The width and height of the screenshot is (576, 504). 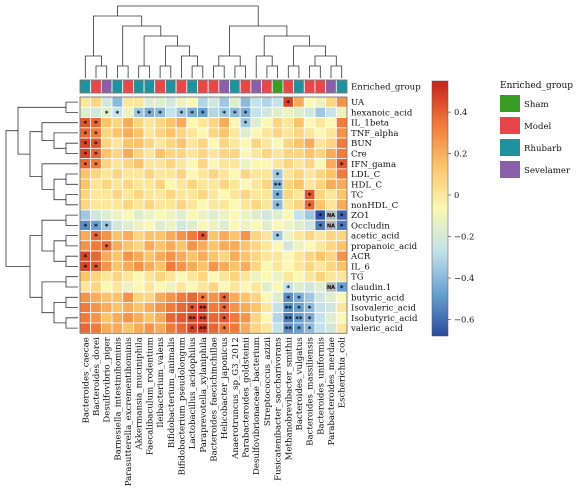 What do you see at coordinates (140, 393) in the screenshot?
I see `column-label: Akkermansia_muciniphila` at bounding box center [140, 393].